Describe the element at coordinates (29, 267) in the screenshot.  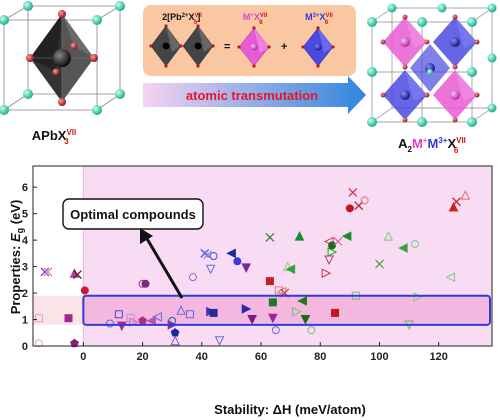
I see `y-axis-ticks: 0 1 2 3 4 5 6` at that location.